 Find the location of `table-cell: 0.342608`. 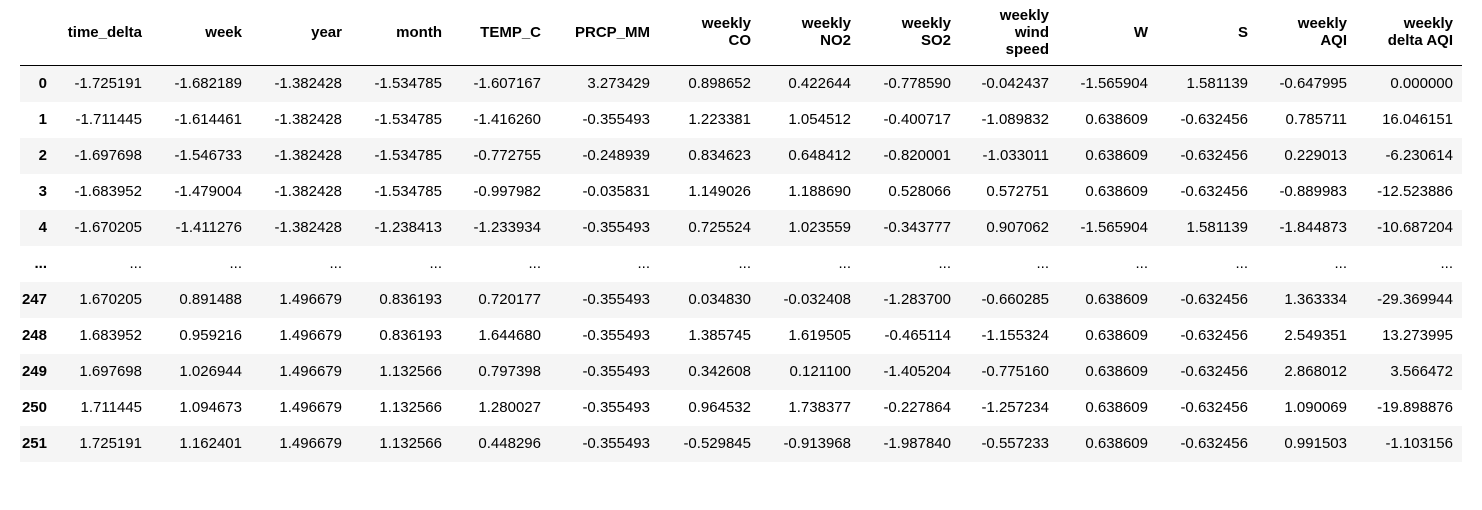

table-cell: 0.342608 is located at coordinates (719, 371).